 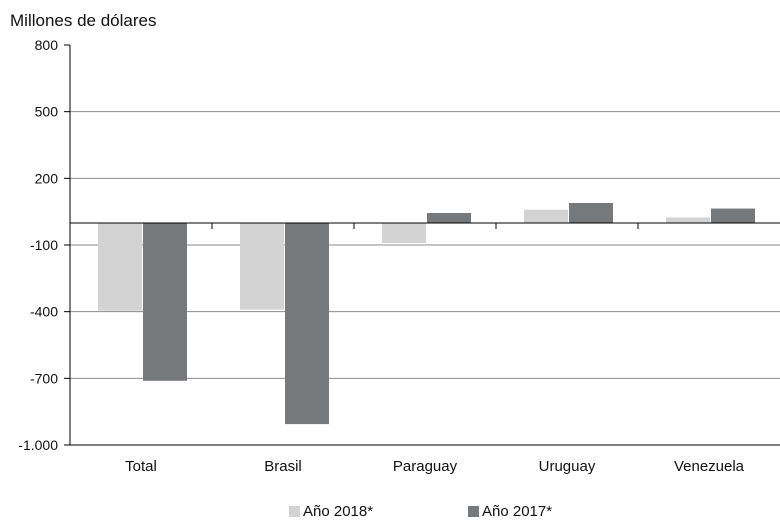 I want to click on legend-item-2018: Año 2018*, so click(x=331, y=511).